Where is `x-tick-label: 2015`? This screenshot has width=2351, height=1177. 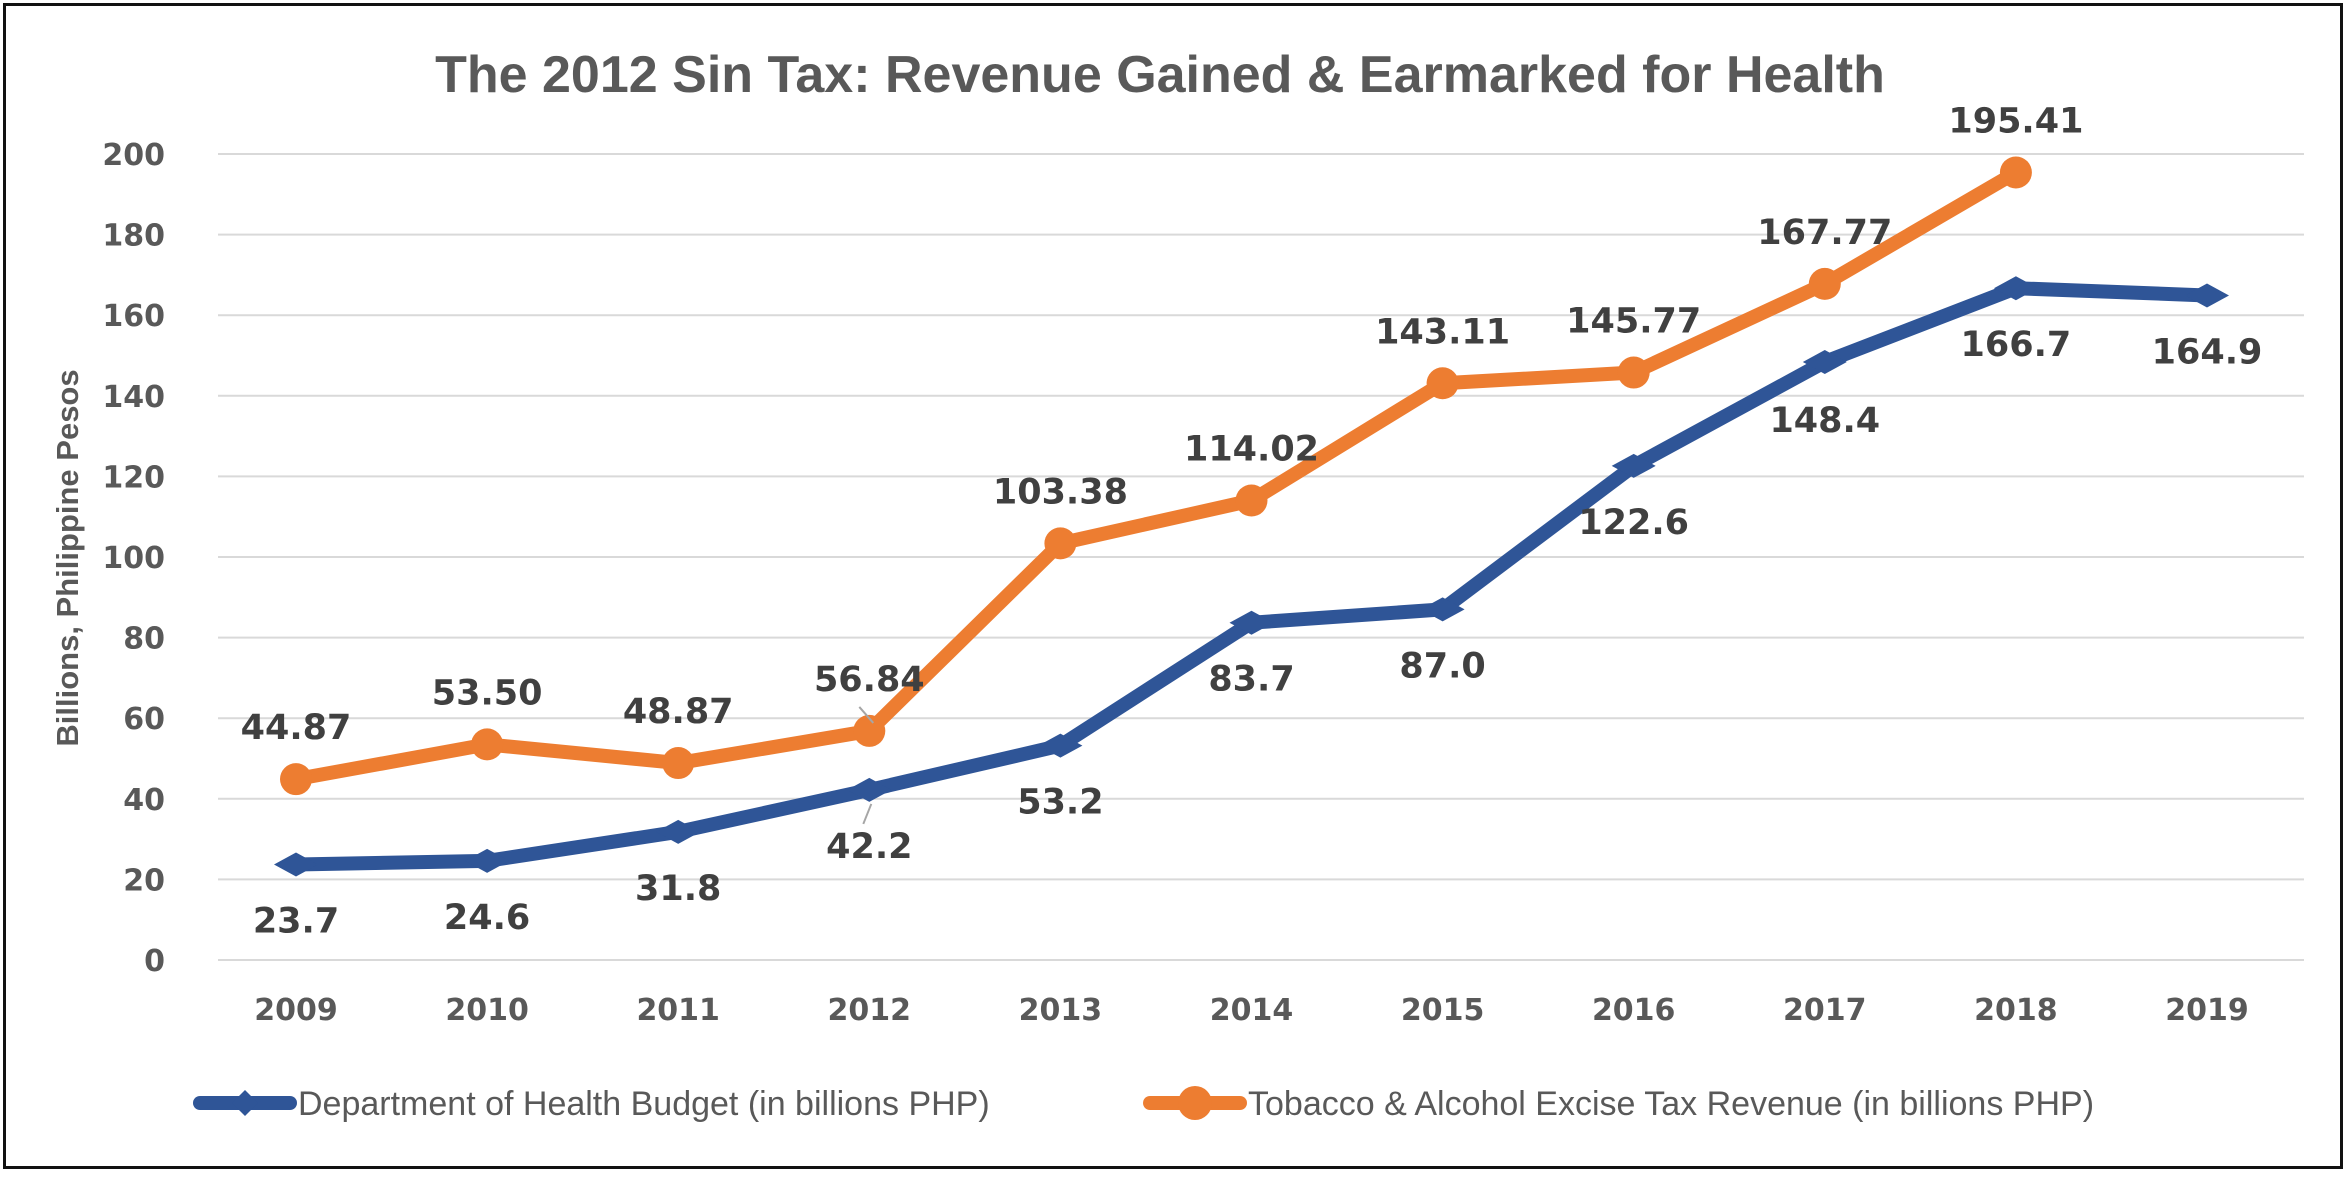 x-tick-label: 2015 is located at coordinates (1443, 1010).